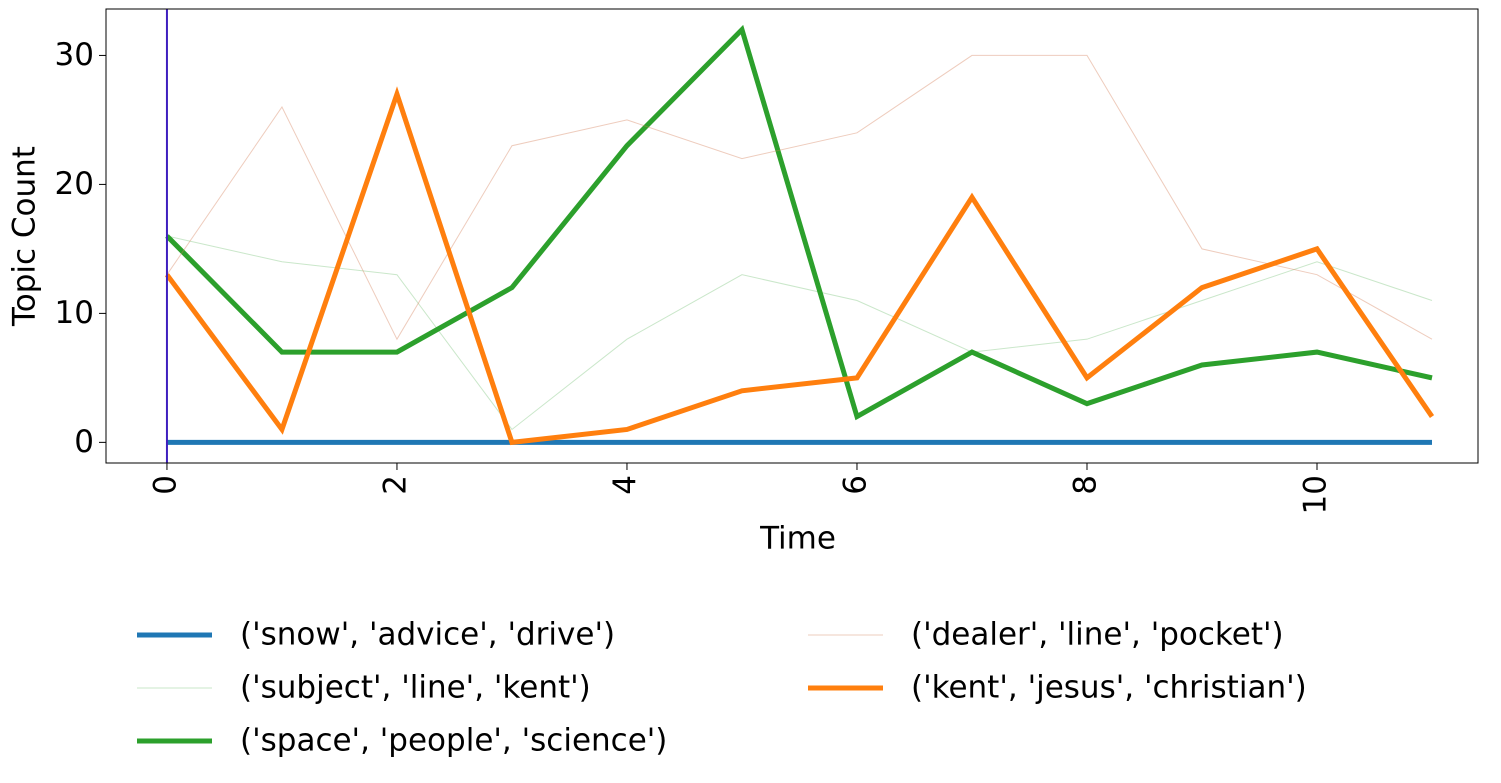 Image resolution: width=1501 pixels, height=783 pixels. What do you see at coordinates (1109, 688) in the screenshot?
I see `legend-label: ('kent', 'jesus', 'christian')` at bounding box center [1109, 688].